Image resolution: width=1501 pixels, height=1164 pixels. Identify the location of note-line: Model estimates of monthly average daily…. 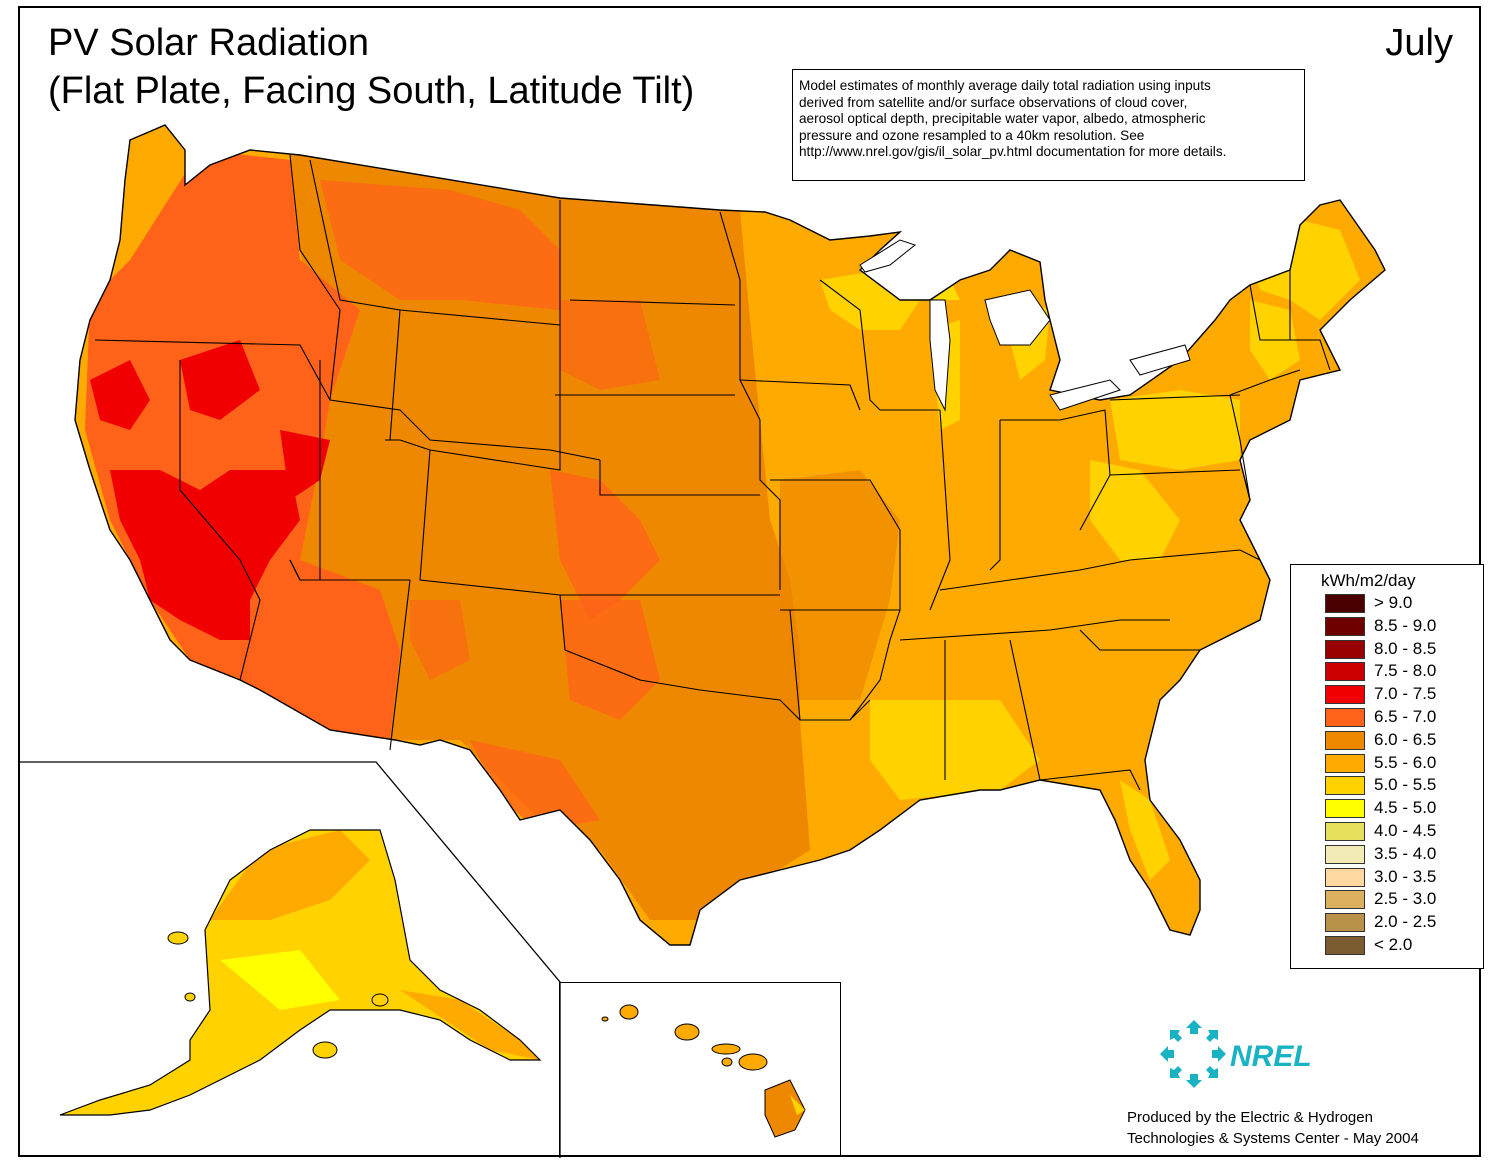
(1005, 85).